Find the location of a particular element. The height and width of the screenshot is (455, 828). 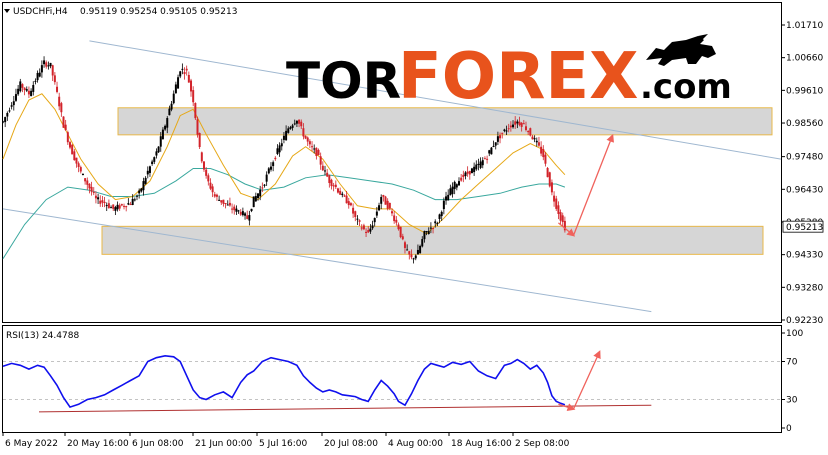

rsi-tick-label: 30 is located at coordinates (792, 401).